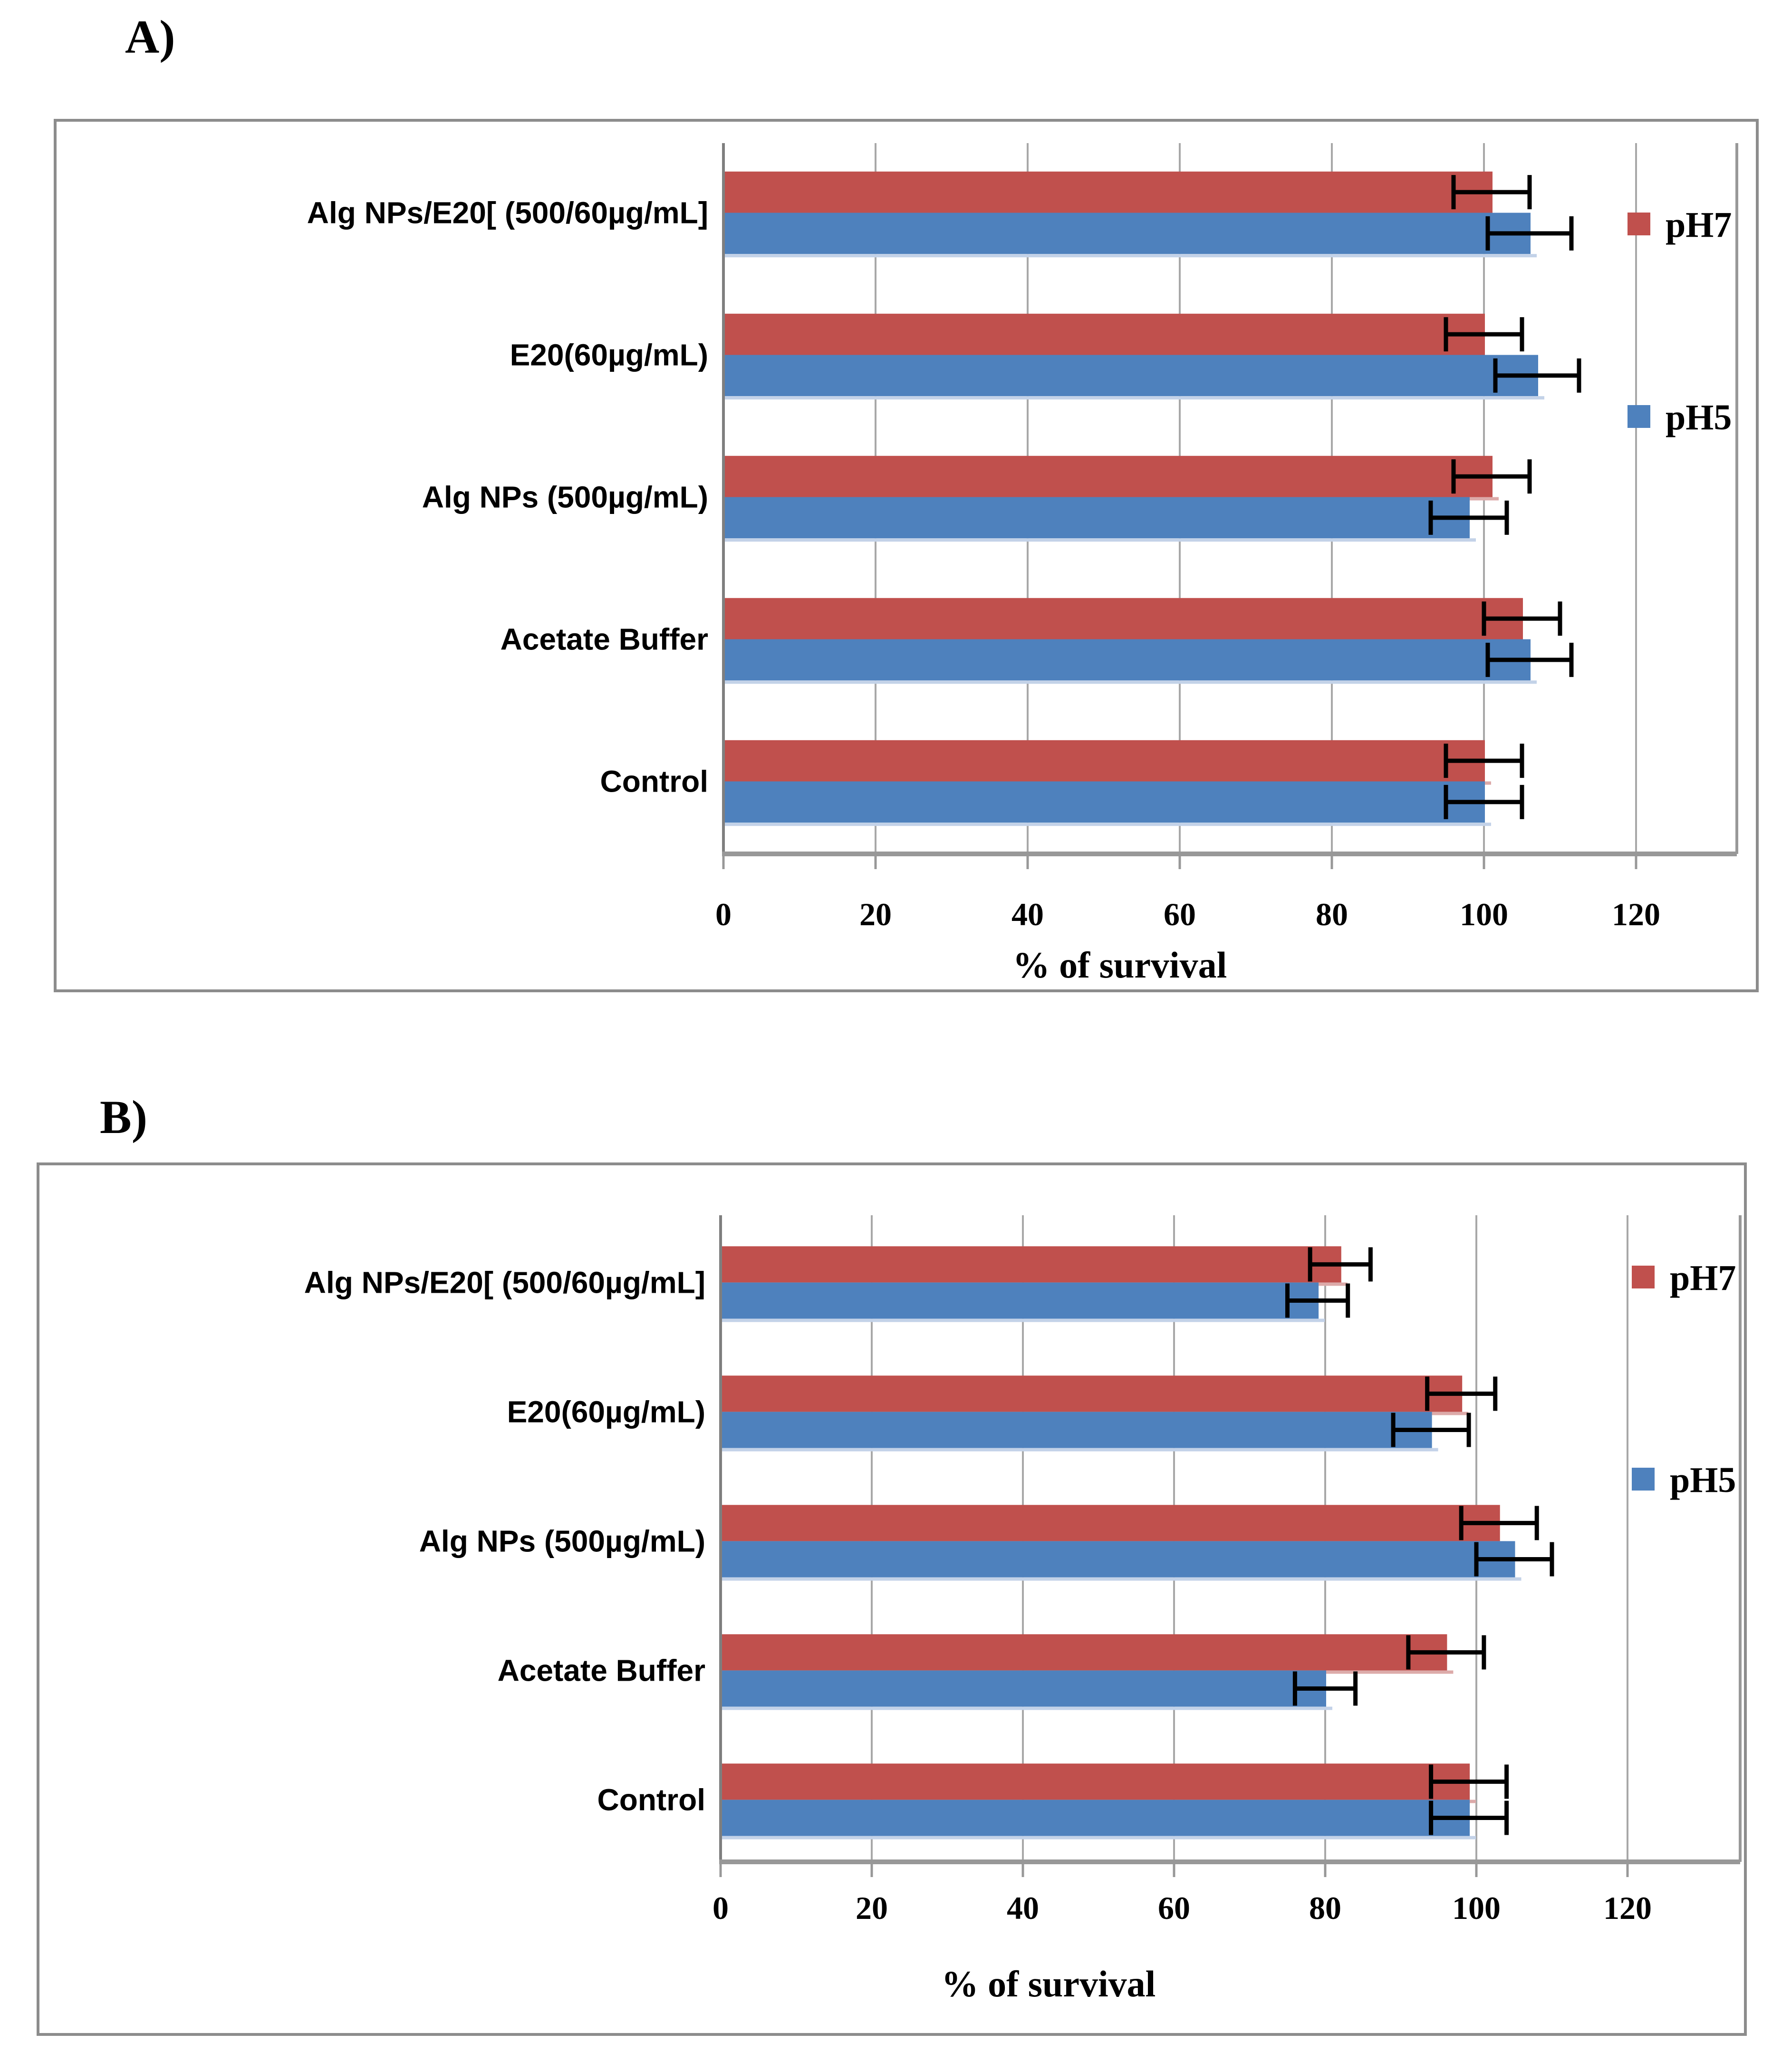  Describe the element at coordinates (150, 36) in the screenshot. I see `panel-a-title: A)` at that location.